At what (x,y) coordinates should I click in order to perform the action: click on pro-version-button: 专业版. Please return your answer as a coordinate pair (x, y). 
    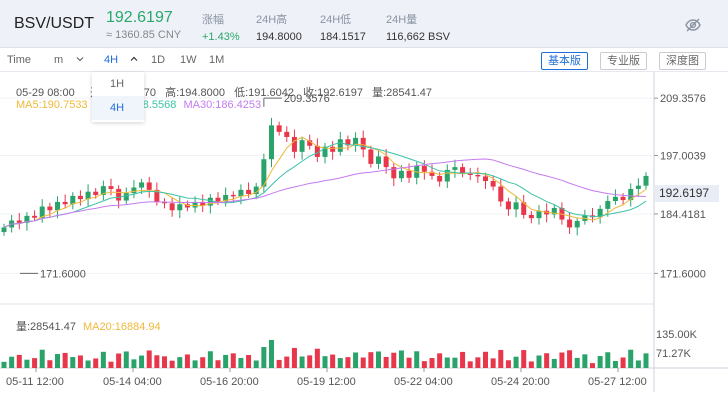
    Looking at the image, I should click on (623, 61).